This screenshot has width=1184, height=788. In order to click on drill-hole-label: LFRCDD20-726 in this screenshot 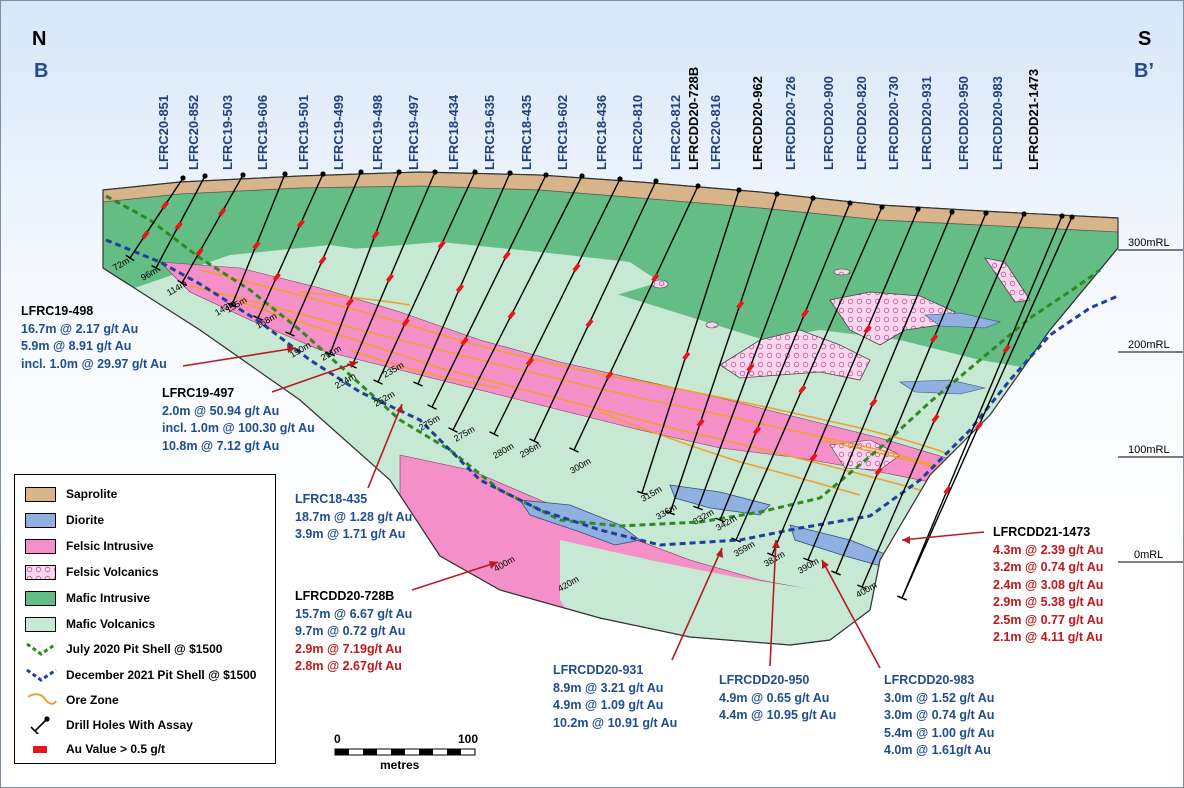, I will do `click(790, 123)`.